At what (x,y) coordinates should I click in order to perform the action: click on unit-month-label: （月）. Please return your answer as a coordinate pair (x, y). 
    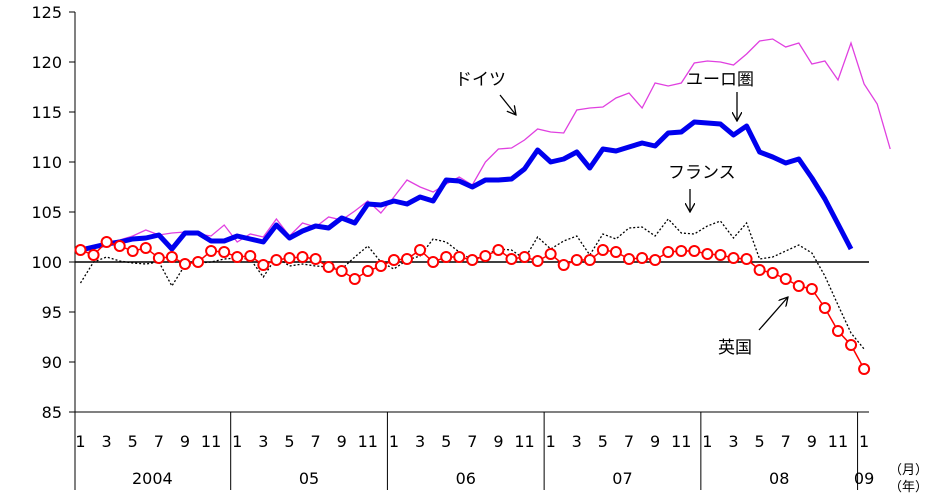
    Looking at the image, I should click on (908, 470).